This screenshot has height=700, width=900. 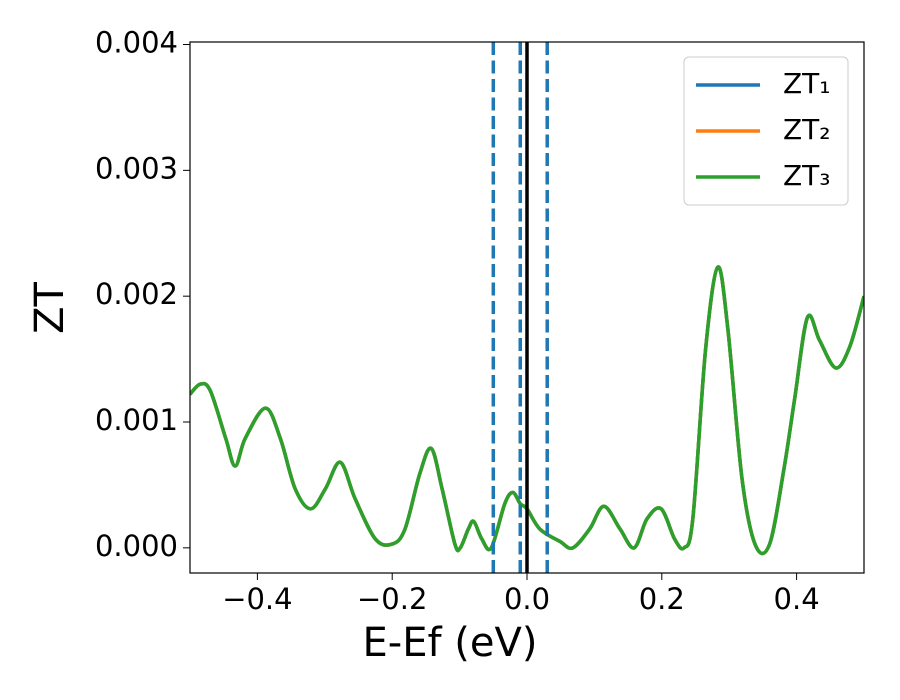 What do you see at coordinates (257, 599) in the screenshot?
I see `x-tick-label: −0.4` at bounding box center [257, 599].